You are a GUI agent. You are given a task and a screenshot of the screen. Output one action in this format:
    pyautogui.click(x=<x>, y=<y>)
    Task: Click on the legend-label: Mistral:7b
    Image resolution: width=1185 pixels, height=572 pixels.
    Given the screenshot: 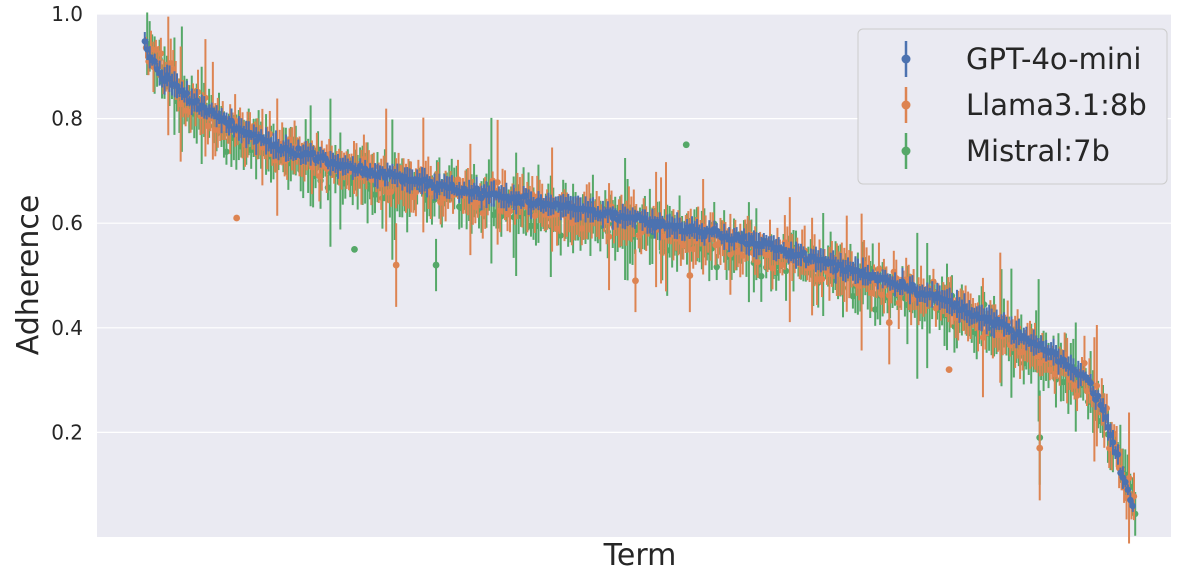 What is the action you would take?
    pyautogui.click(x=1038, y=151)
    